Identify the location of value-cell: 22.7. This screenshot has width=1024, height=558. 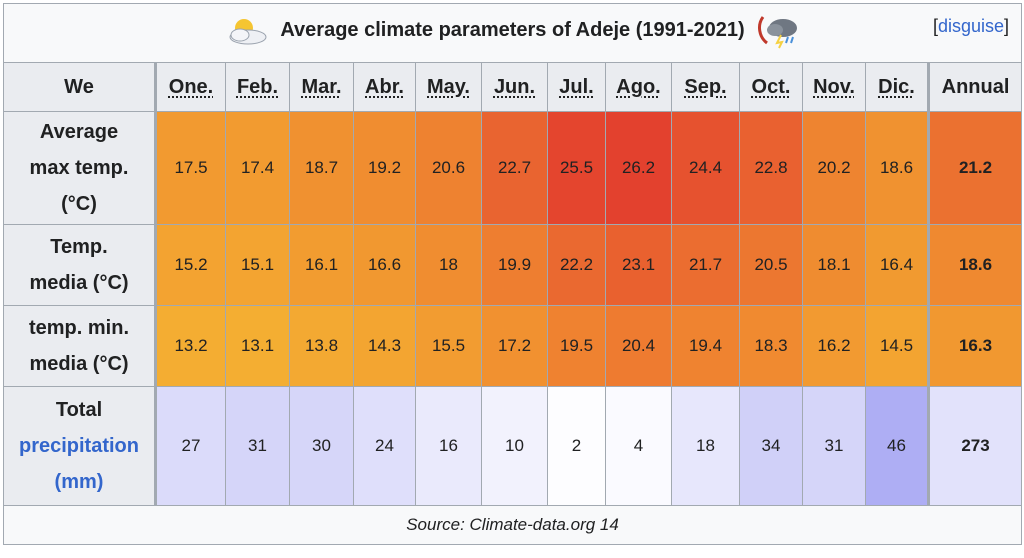
(514, 168).